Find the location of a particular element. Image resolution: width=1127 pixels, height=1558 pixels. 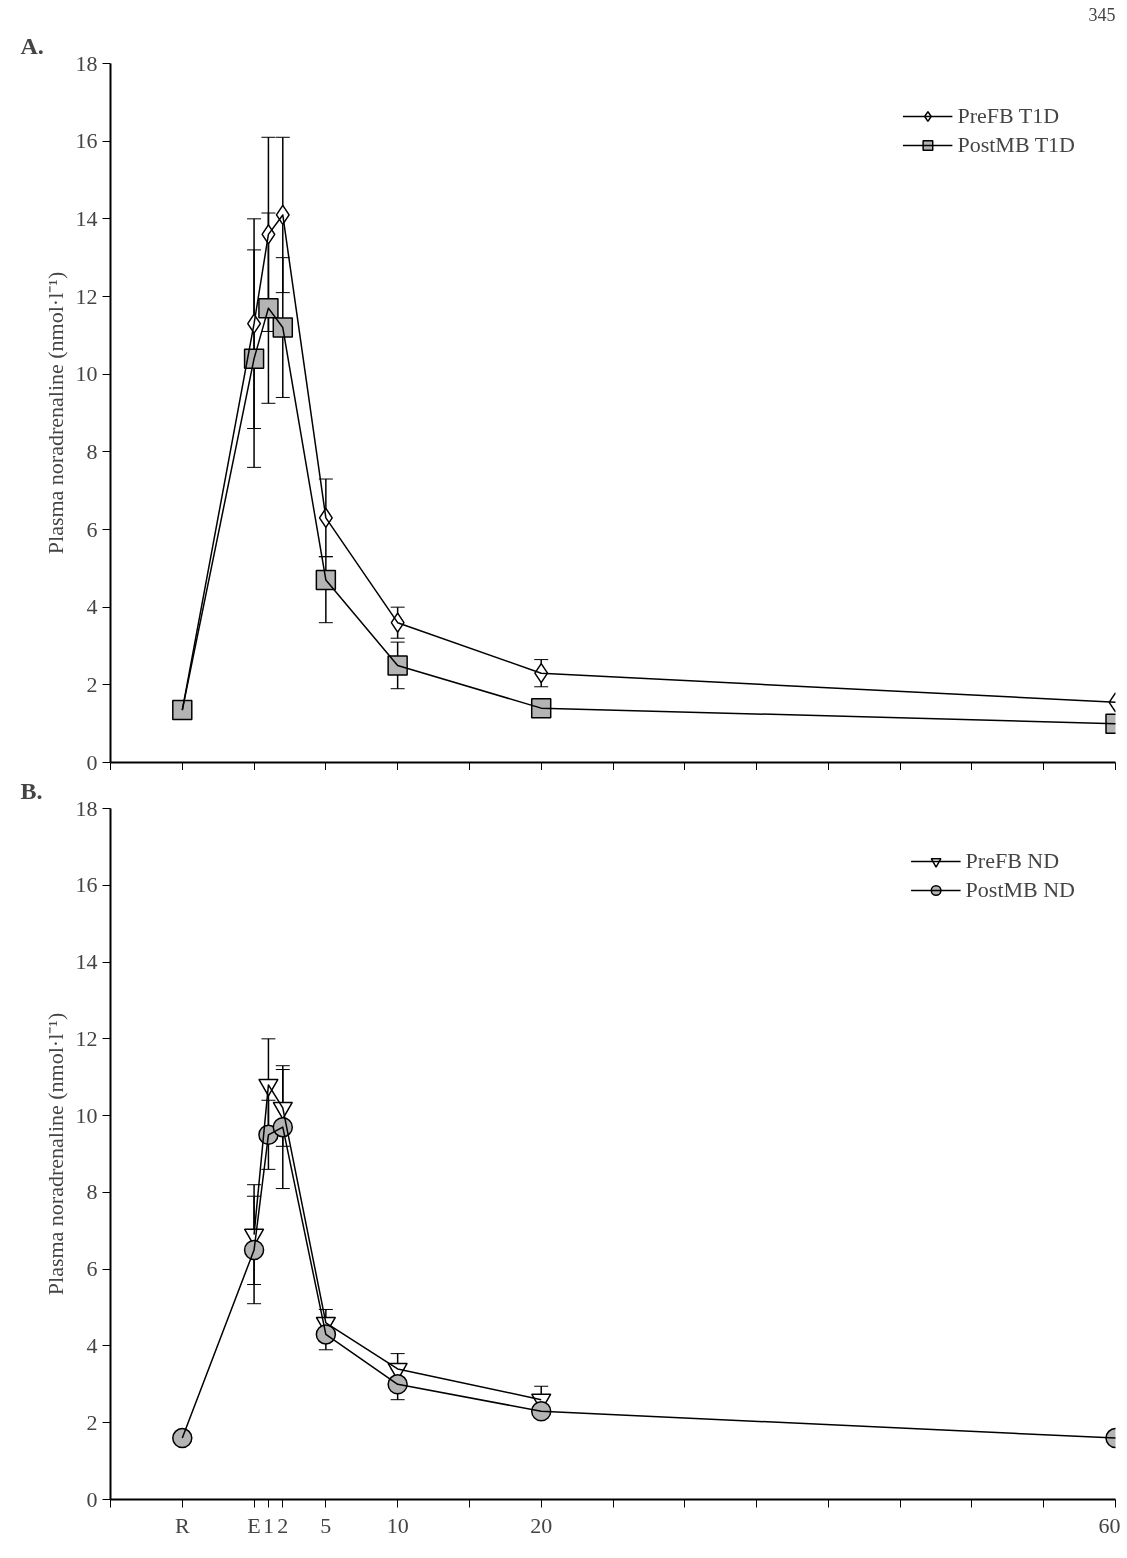

x-tick-label: E is located at coordinates (254, 1525).